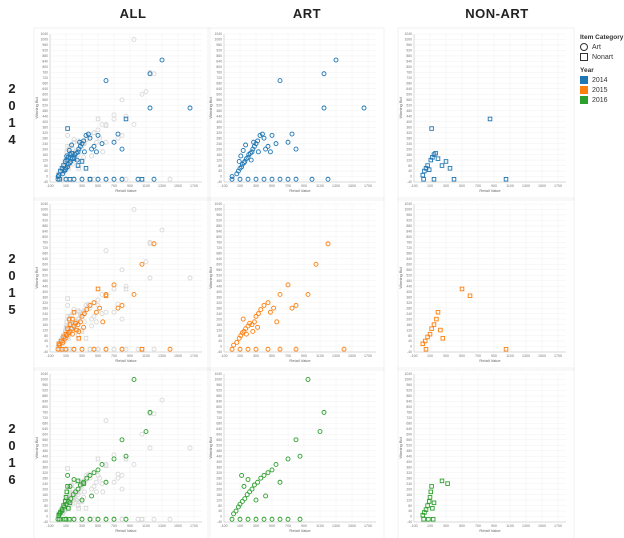 This screenshot has height=538, width=624. I want to click on legend-item-nonart: Nonart, so click(602, 57).